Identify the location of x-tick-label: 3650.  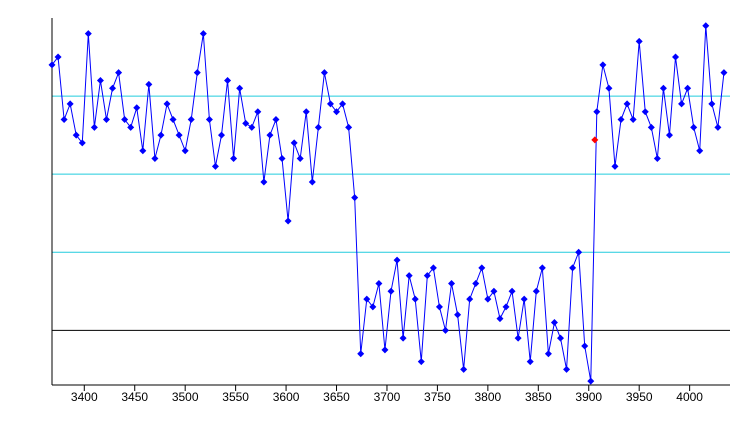
(336, 397).